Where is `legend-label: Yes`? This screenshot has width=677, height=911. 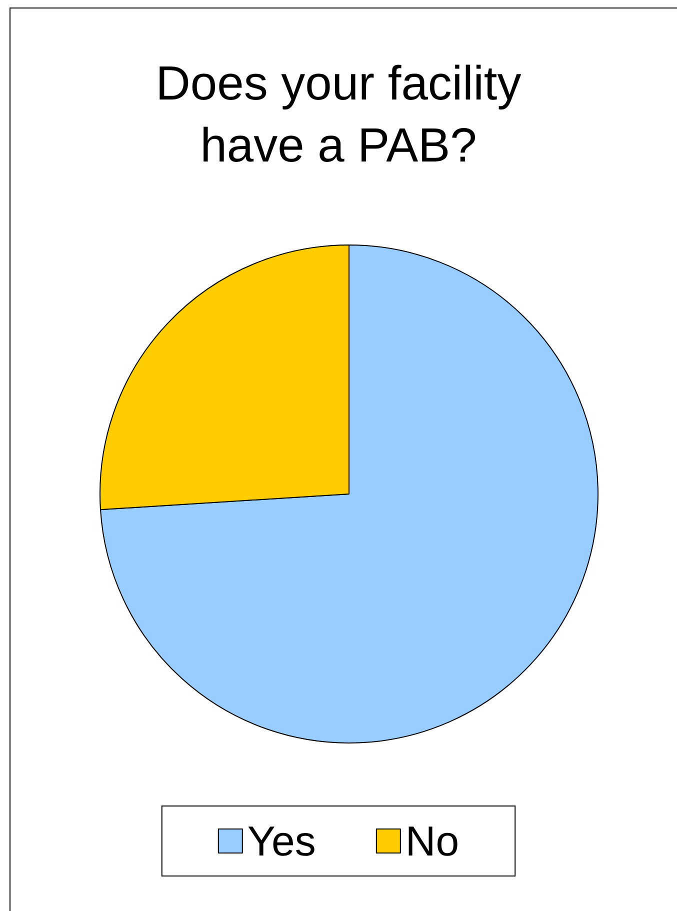 legend-label: Yes is located at coordinates (281, 841).